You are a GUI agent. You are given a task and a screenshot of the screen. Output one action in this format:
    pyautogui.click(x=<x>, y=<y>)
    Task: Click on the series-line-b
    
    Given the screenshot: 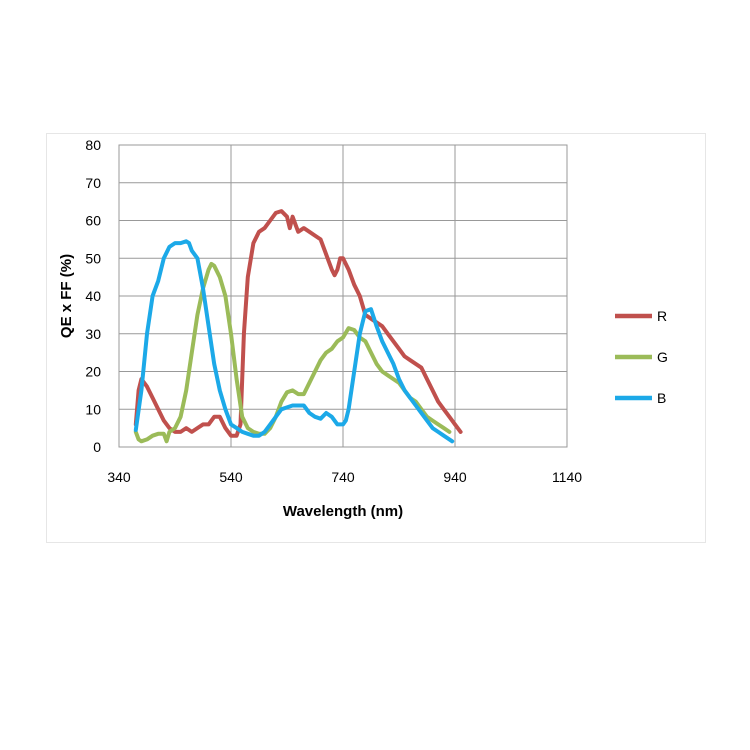 What is the action you would take?
    pyautogui.click(x=294, y=341)
    